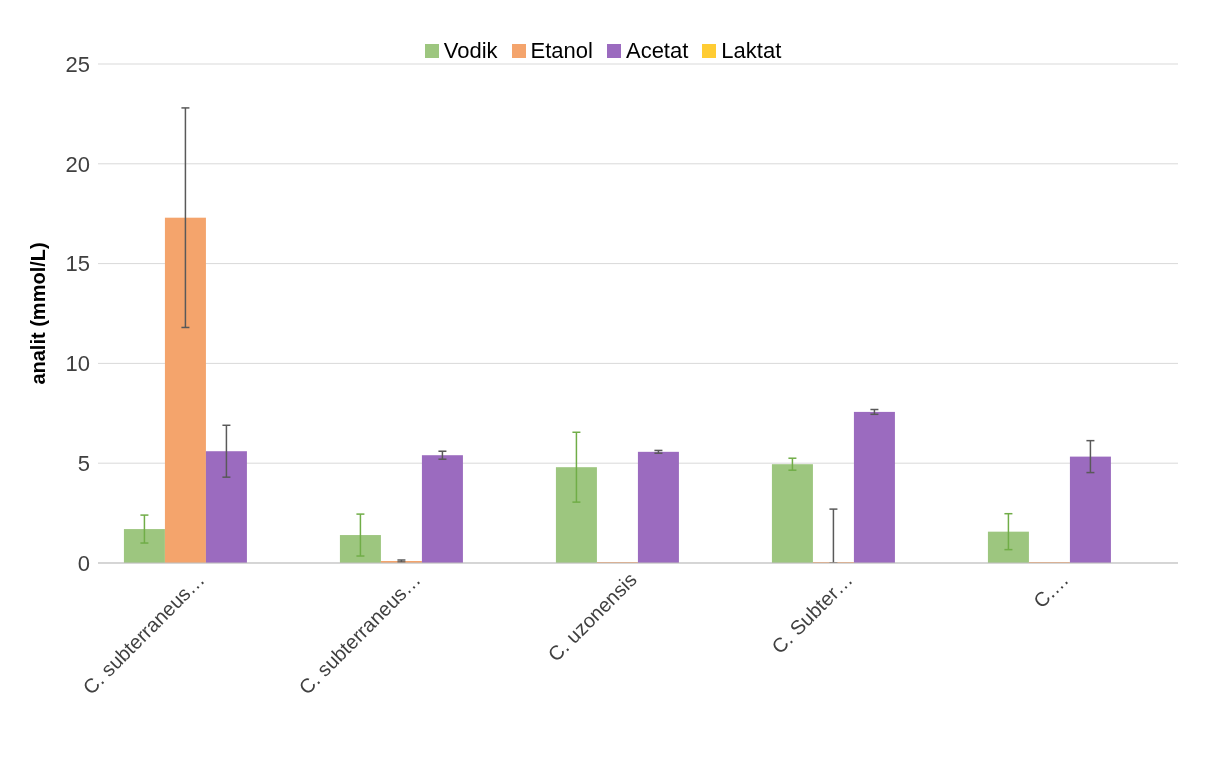  Describe the element at coordinates (77, 64) in the screenshot. I see `y-tick-label: 25` at that location.